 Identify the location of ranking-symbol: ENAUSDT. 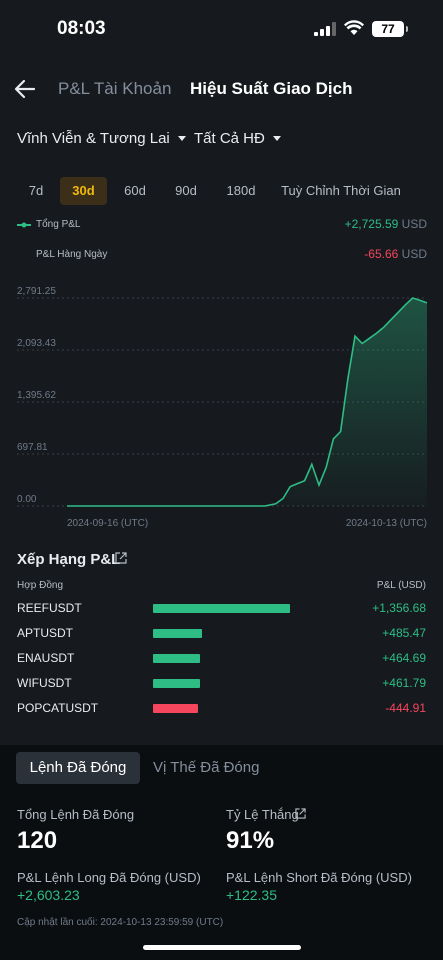
(46, 658).